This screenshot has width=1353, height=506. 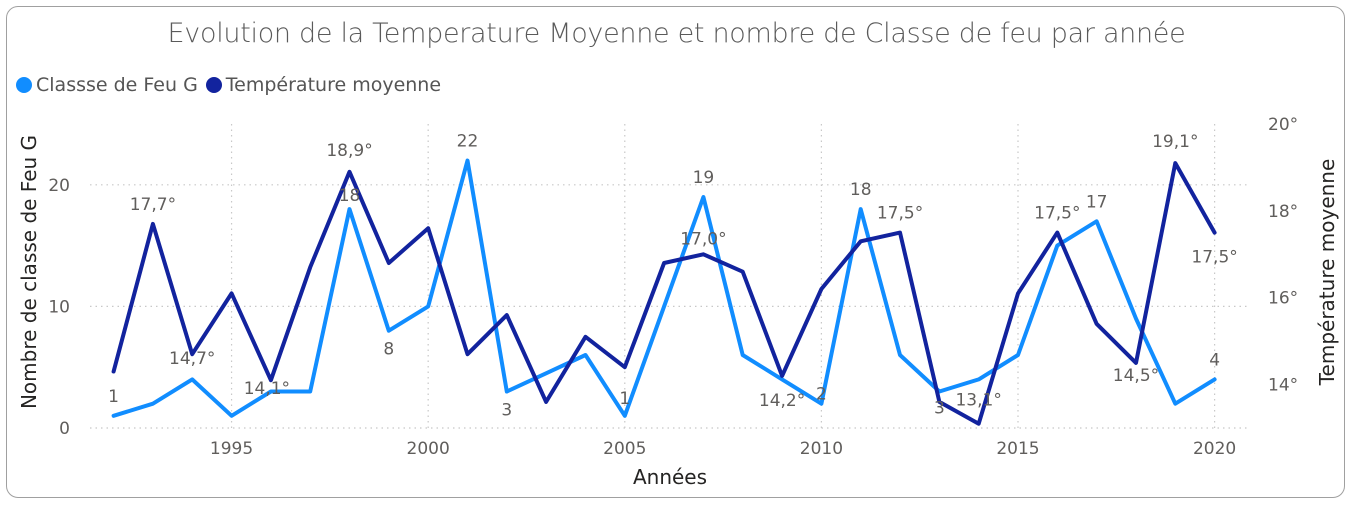 What do you see at coordinates (231, 449) in the screenshot?
I see `x-tick-label: 1995` at bounding box center [231, 449].